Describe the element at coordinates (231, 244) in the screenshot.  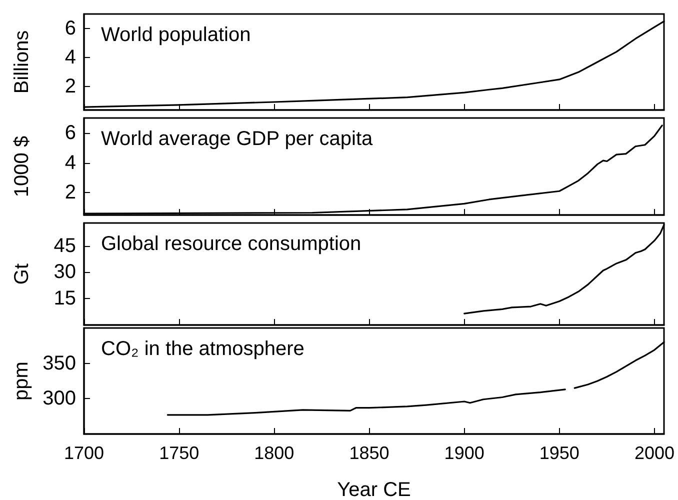
I see `text: Global resource consumption` at that location.